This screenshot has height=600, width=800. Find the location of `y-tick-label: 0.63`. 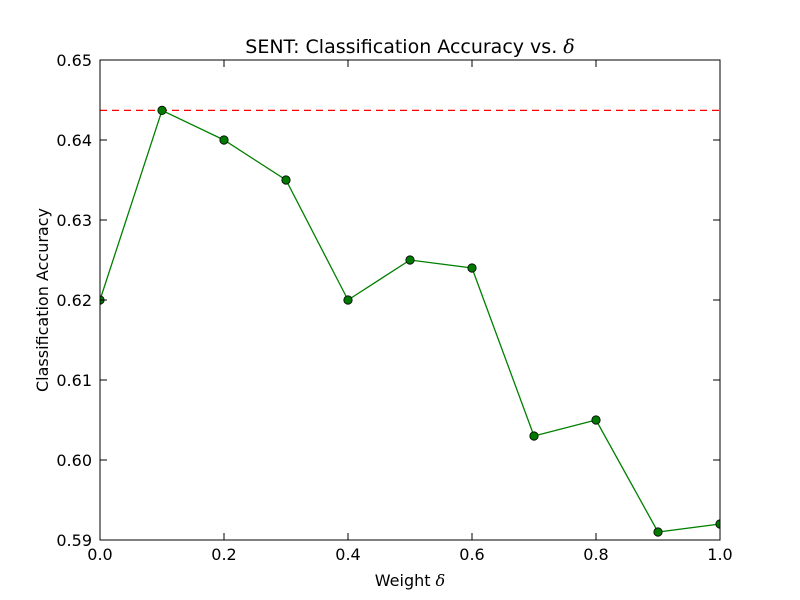

y-tick-label: 0.63 is located at coordinates (74, 220).